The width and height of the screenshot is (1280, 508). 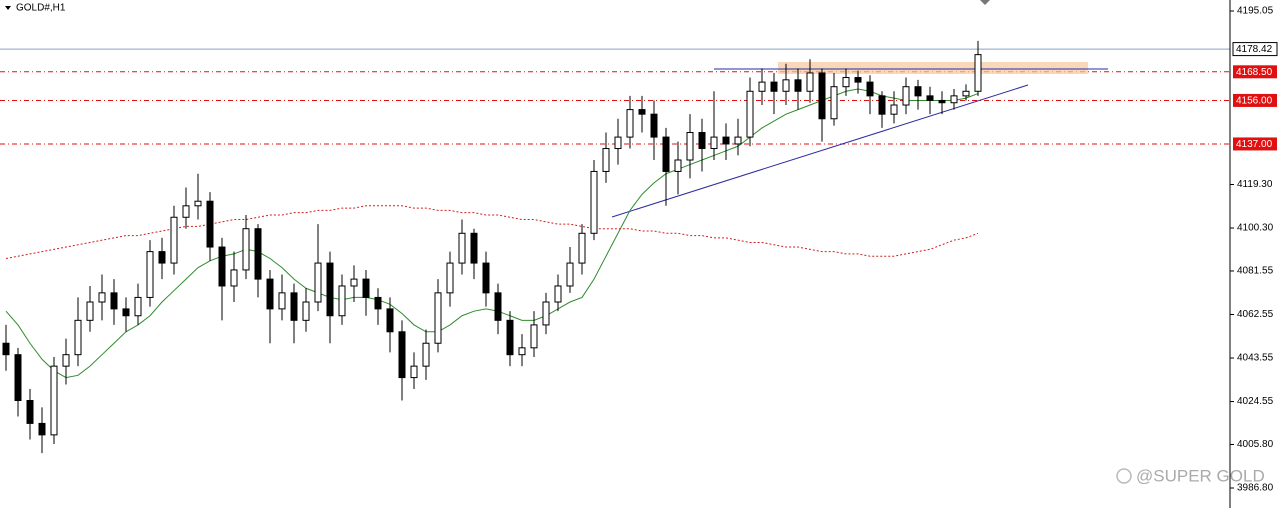 I want to click on resistance-zone, so click(x=933, y=68).